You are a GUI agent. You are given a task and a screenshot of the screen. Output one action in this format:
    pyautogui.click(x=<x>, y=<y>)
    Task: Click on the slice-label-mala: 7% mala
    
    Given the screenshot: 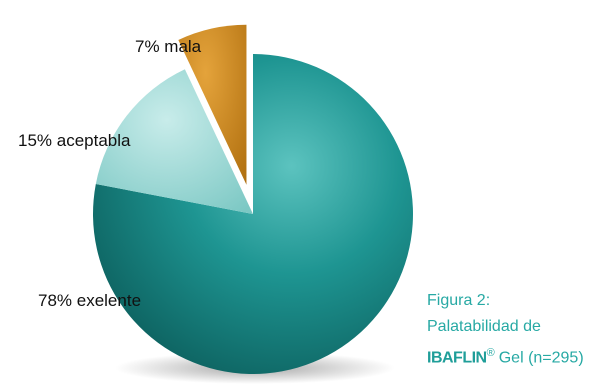 What is the action you would take?
    pyautogui.click(x=168, y=46)
    